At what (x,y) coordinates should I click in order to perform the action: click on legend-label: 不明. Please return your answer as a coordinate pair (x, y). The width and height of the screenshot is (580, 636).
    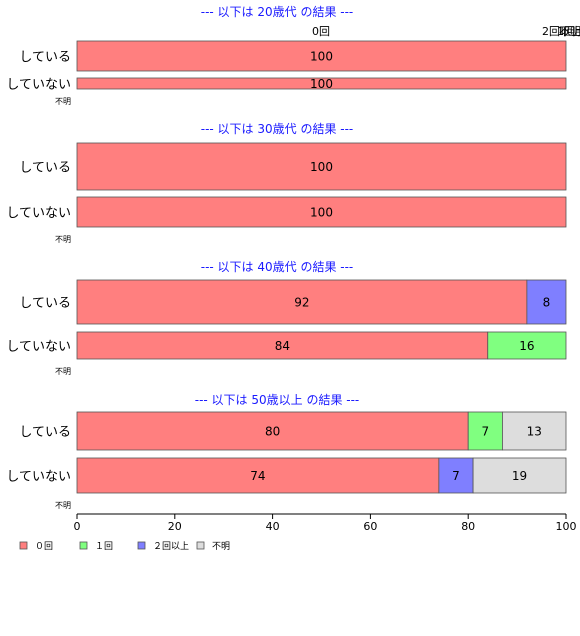
    Looking at the image, I should click on (221, 546).